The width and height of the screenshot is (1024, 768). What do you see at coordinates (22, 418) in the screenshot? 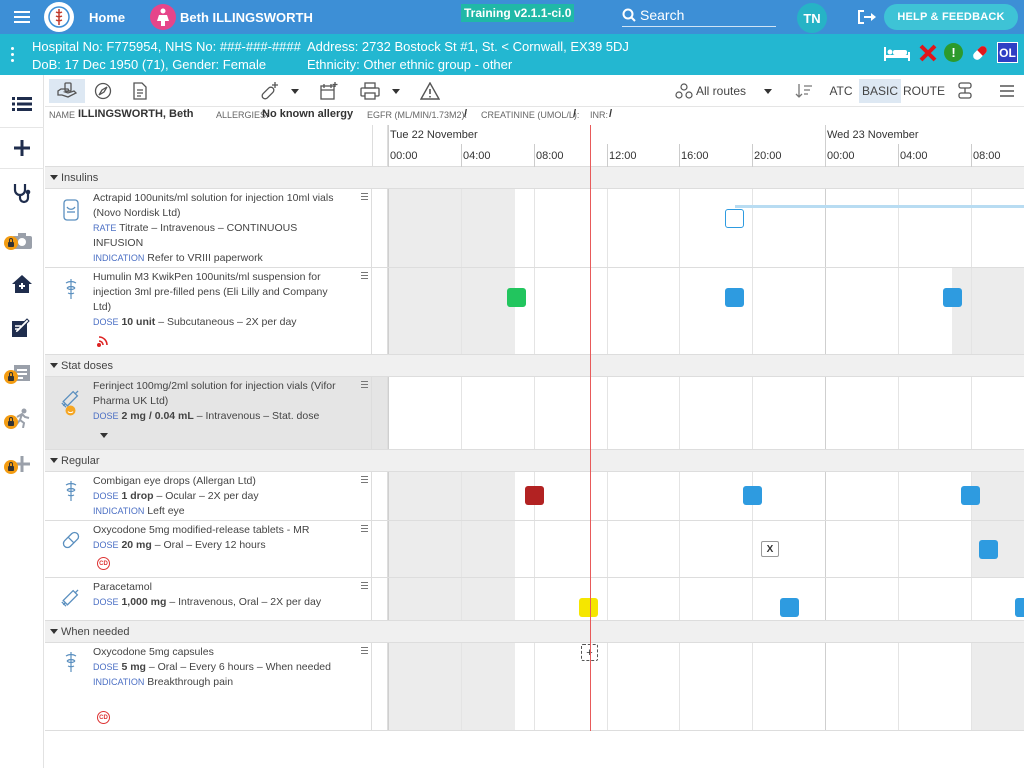
I see `activity-icon` at bounding box center [22, 418].